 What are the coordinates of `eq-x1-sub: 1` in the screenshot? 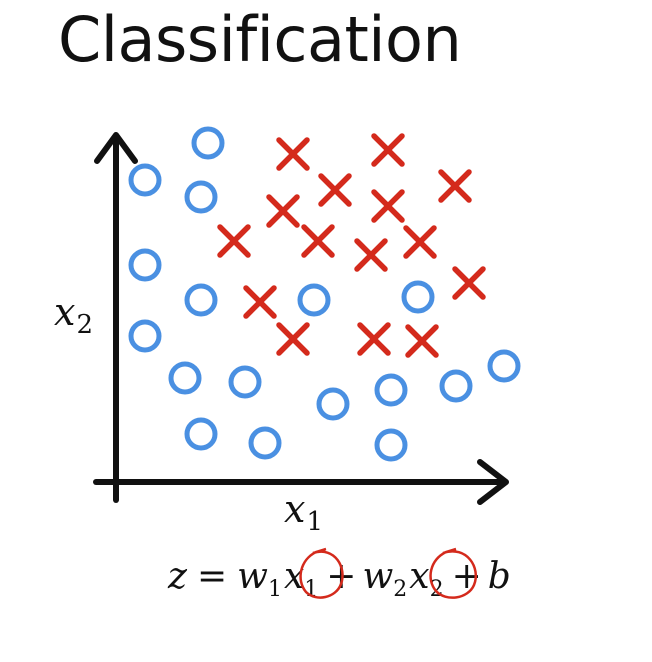 It's located at (311, 589).